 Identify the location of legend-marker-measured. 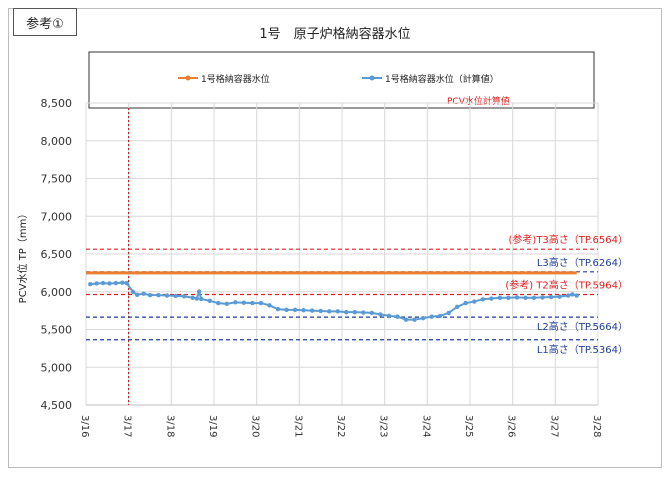
(188, 78).